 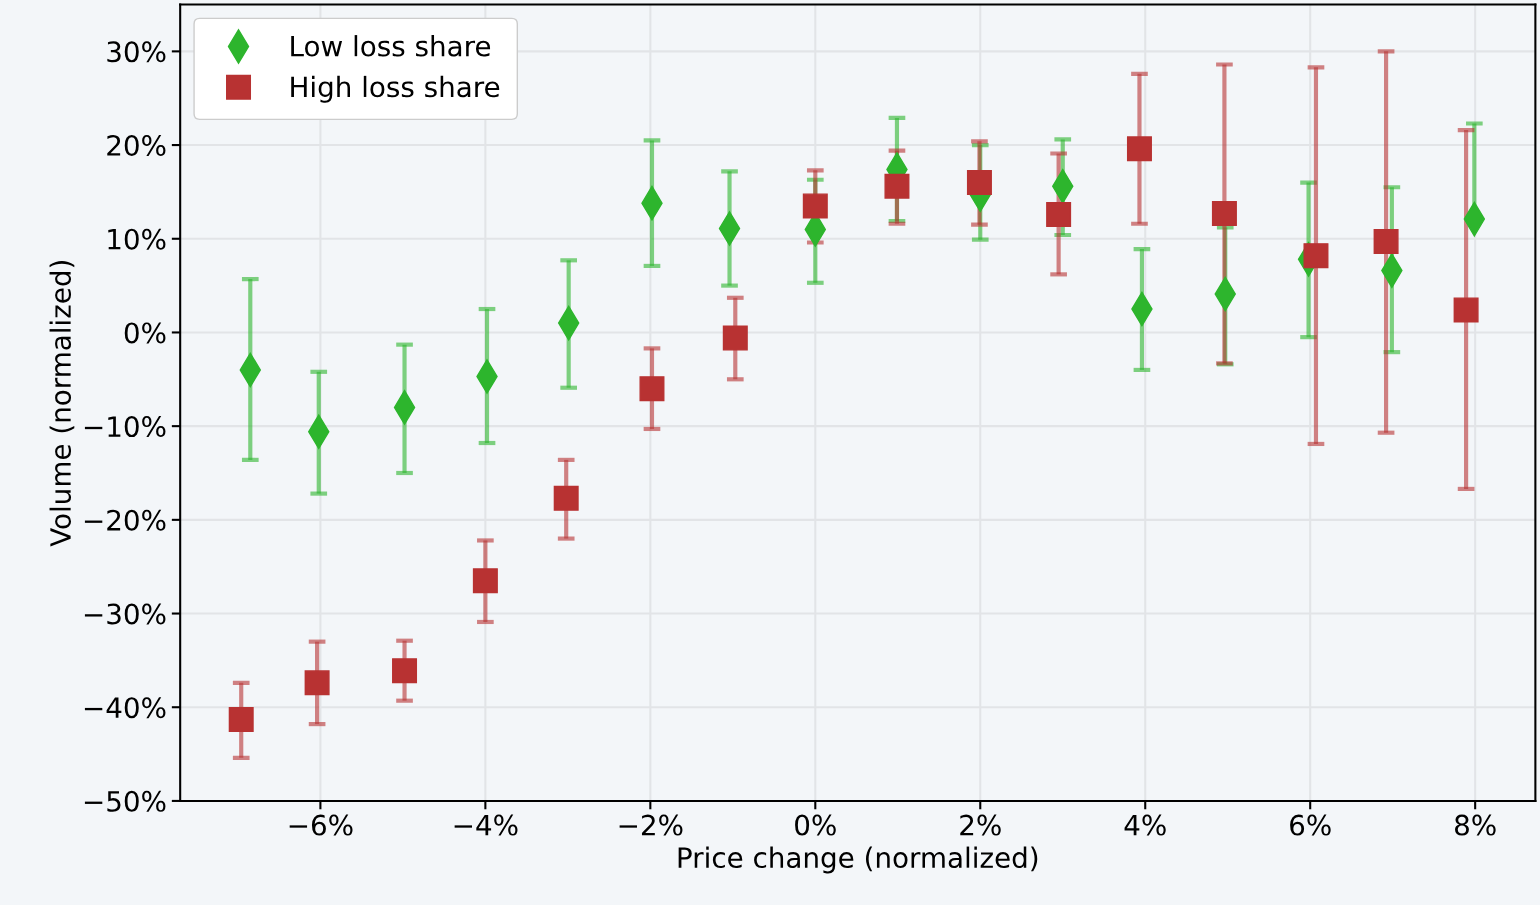 What do you see at coordinates (125, 708) in the screenshot?
I see `y-tick-label: −40%` at bounding box center [125, 708].